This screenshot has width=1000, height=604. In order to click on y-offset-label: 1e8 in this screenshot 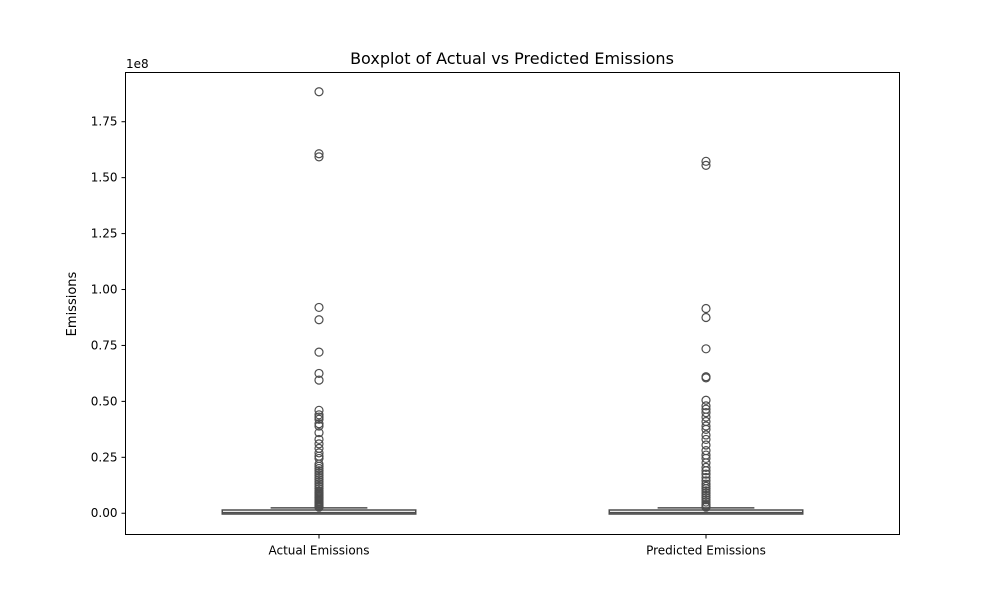, I will do `click(137, 64)`.